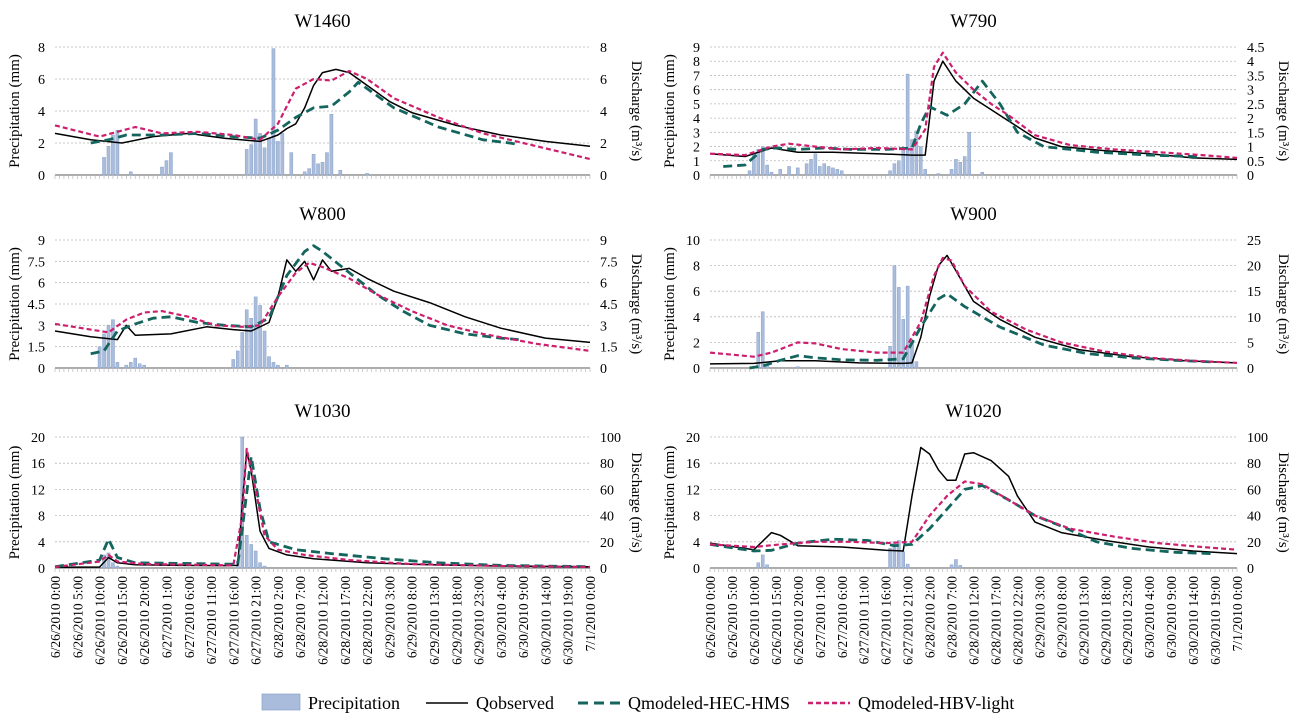 The width and height of the screenshot is (1310, 722). Describe the element at coordinates (1215, 620) in the screenshot. I see `x-tick-label: 6/30/2010 19:00` at that location.